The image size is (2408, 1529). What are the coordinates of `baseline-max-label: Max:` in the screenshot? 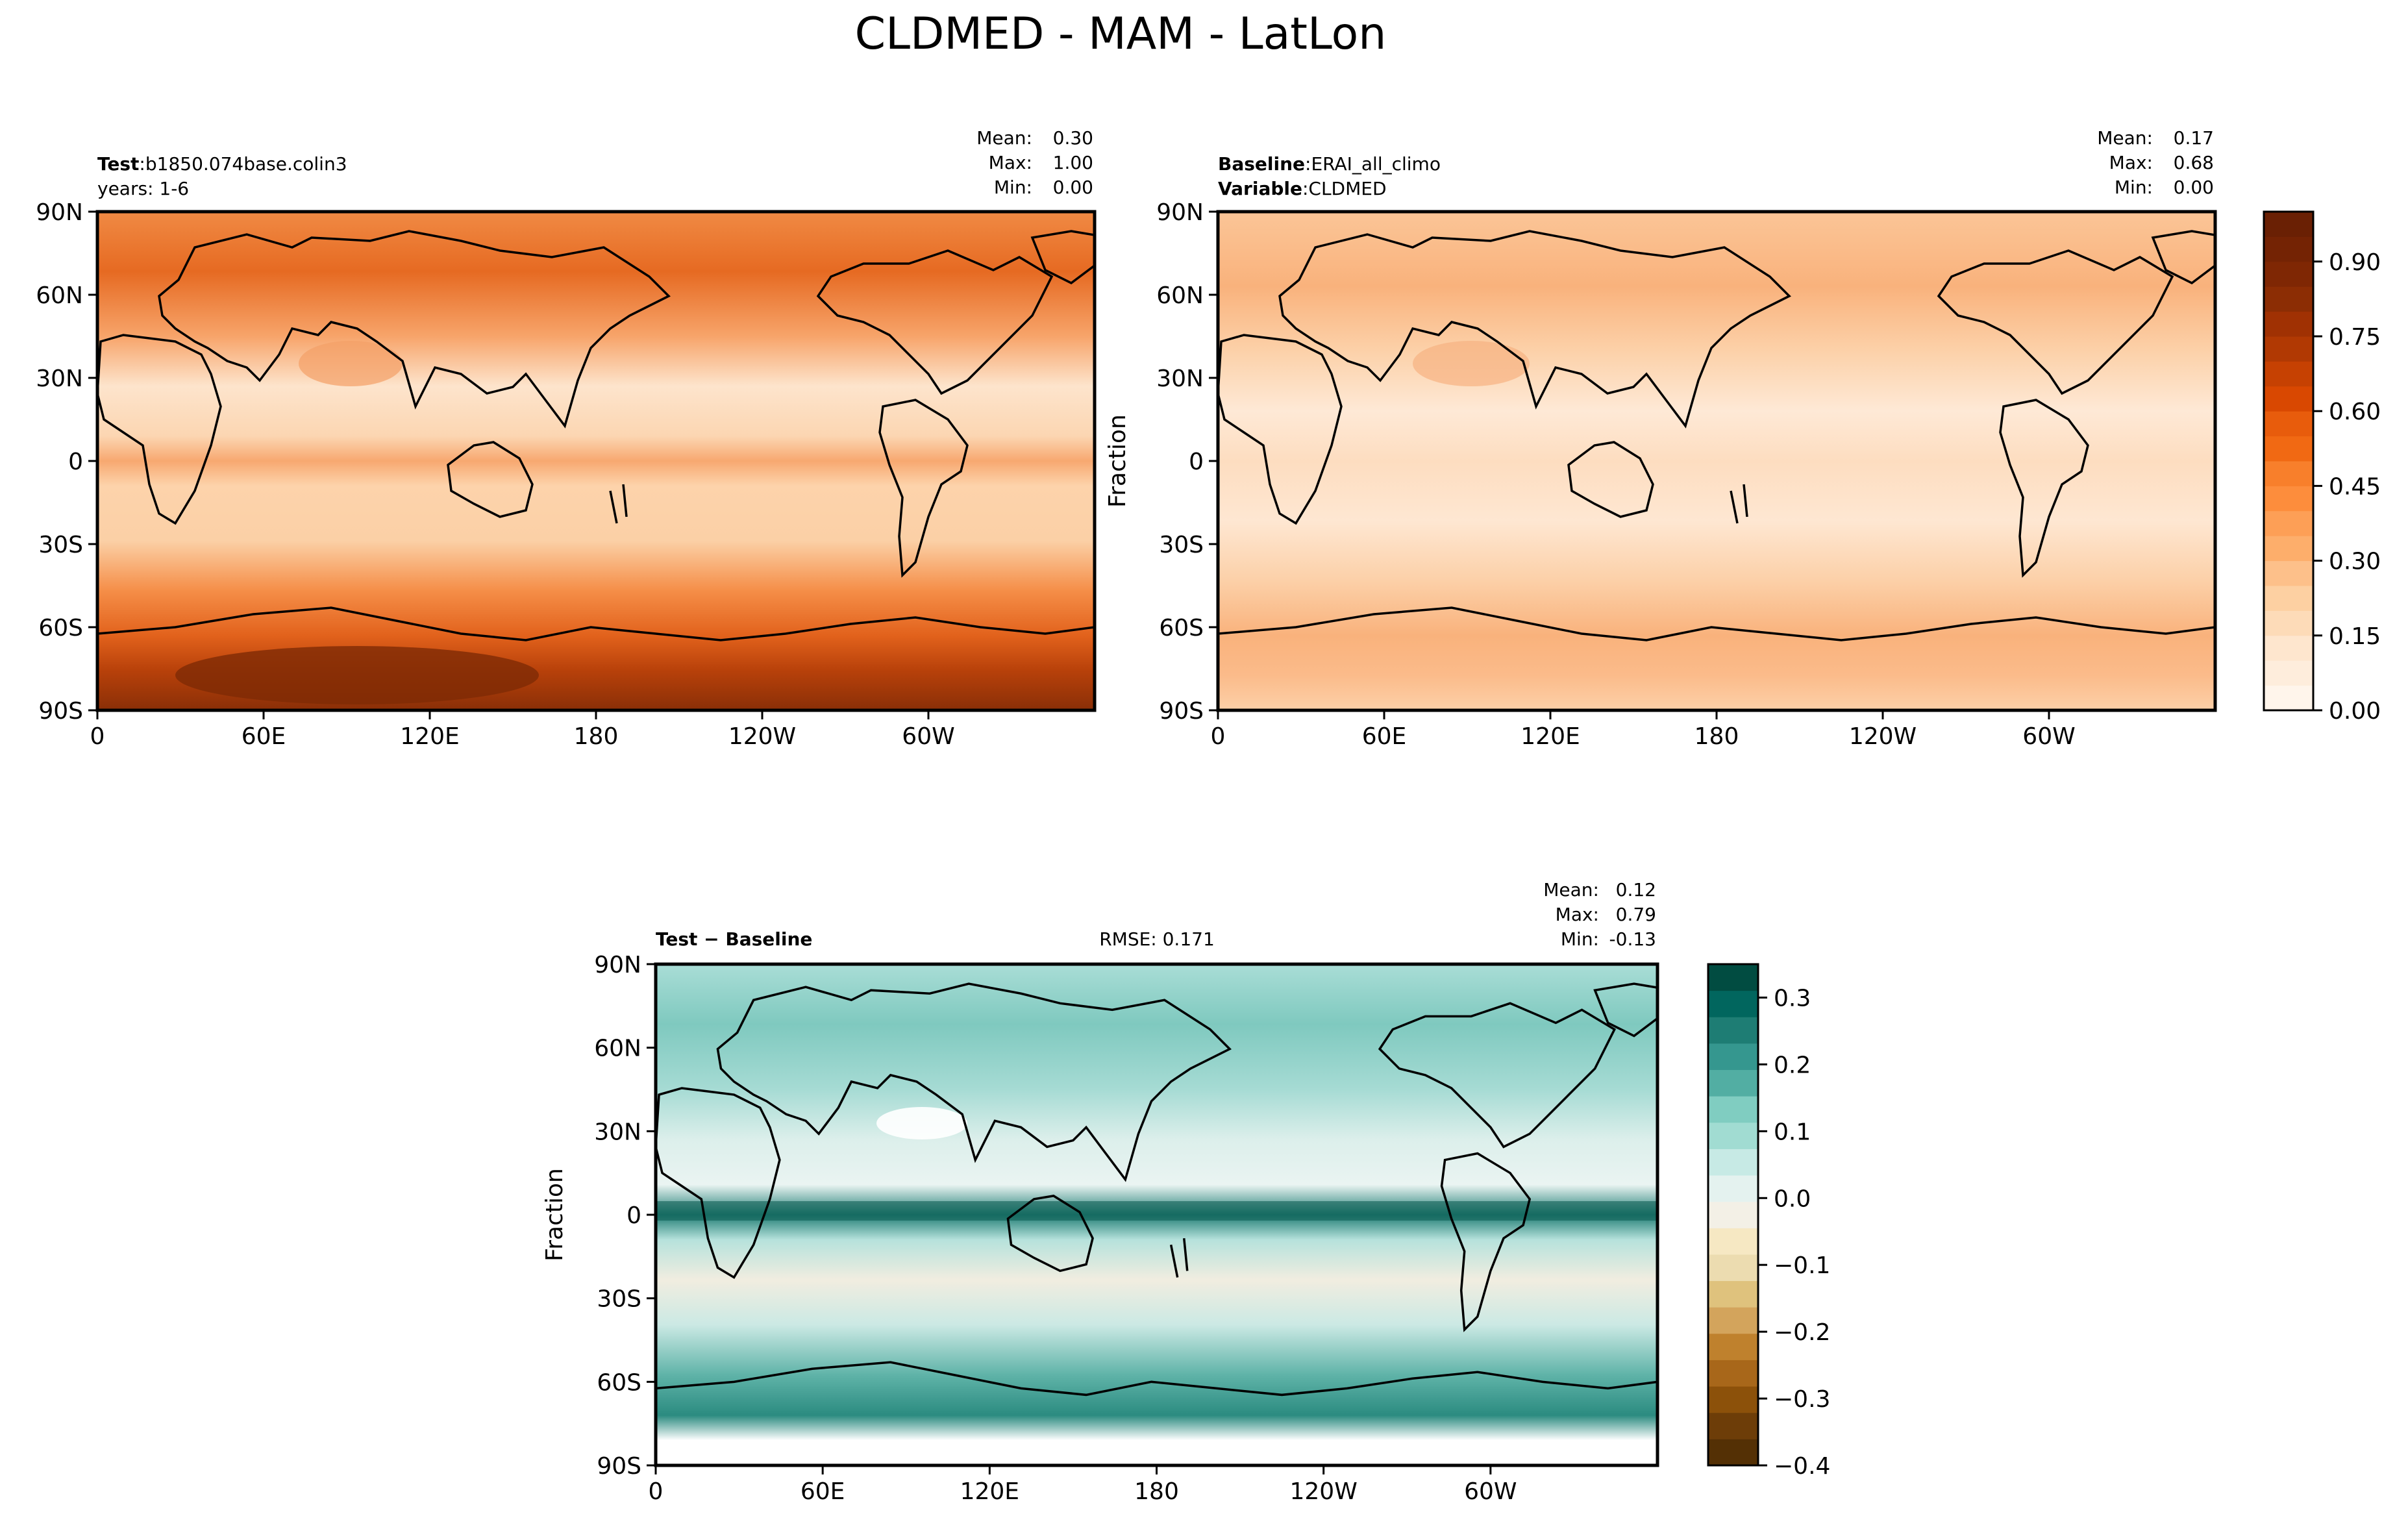 It's located at (2131, 162).